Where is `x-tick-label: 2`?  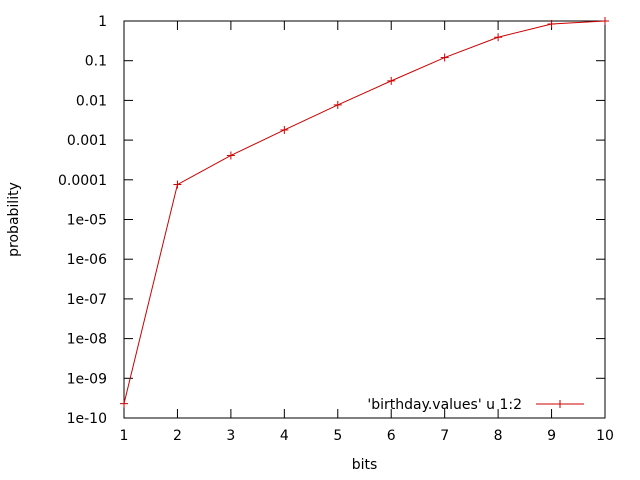 x-tick-label: 2 is located at coordinates (177, 436).